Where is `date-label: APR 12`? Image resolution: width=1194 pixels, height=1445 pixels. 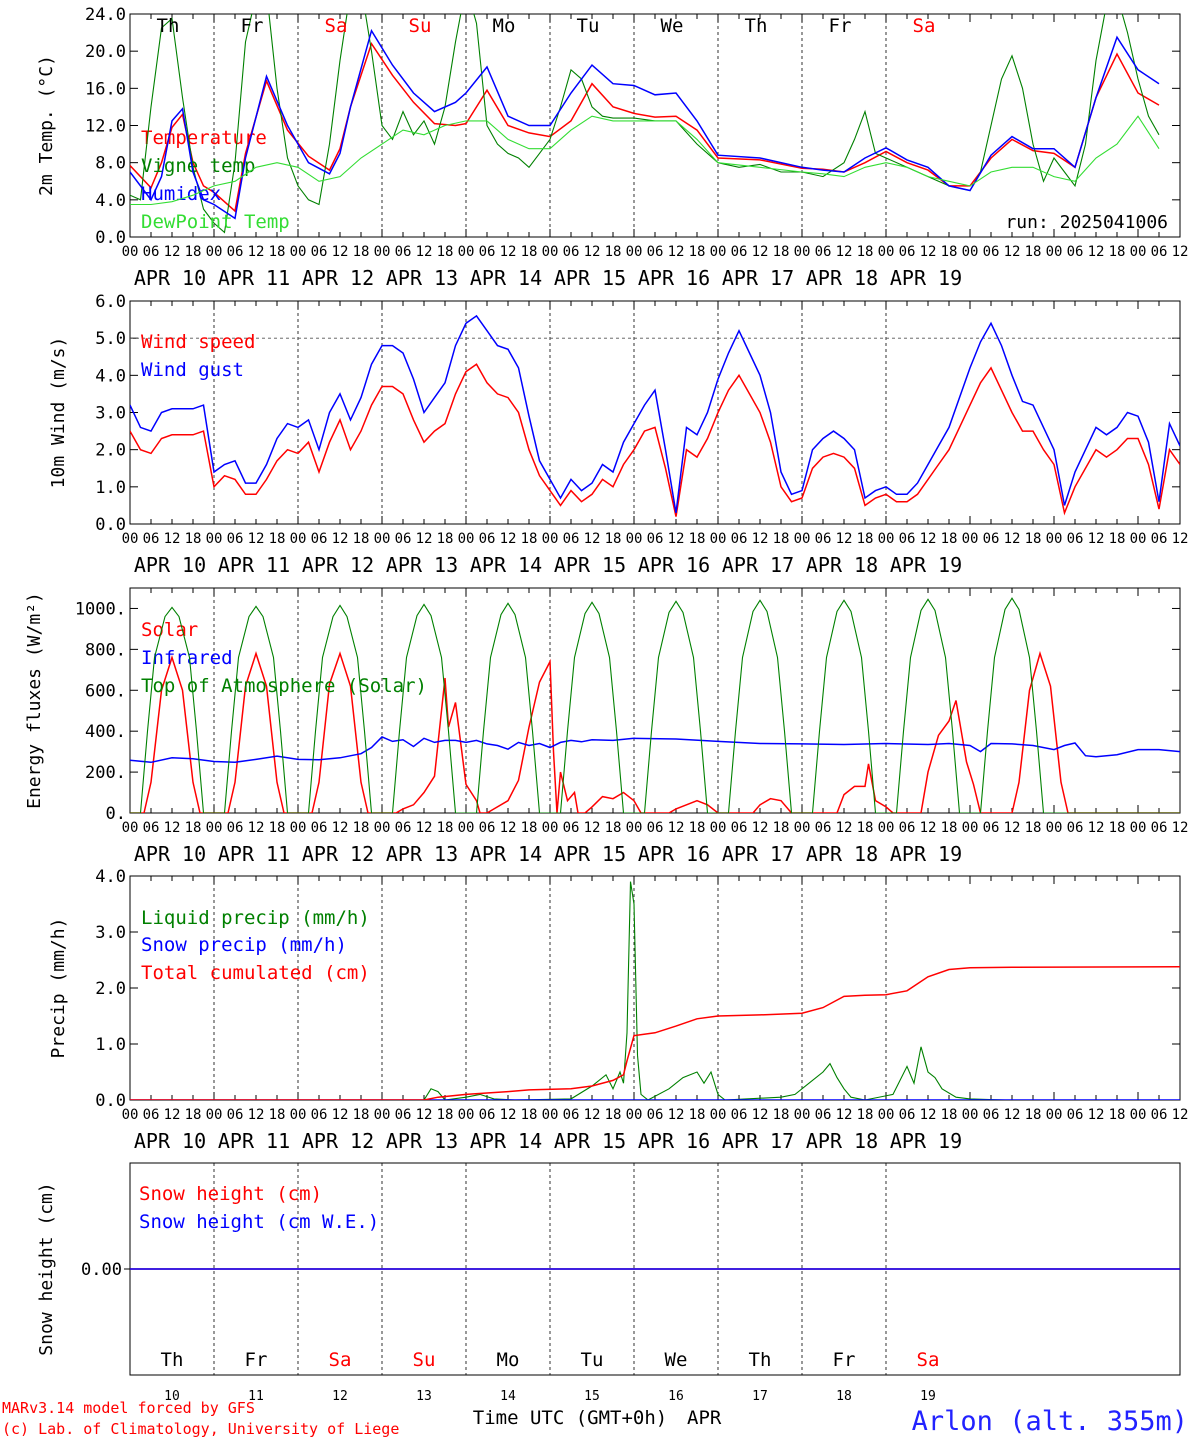 date-label: APR 12 is located at coordinates (338, 278).